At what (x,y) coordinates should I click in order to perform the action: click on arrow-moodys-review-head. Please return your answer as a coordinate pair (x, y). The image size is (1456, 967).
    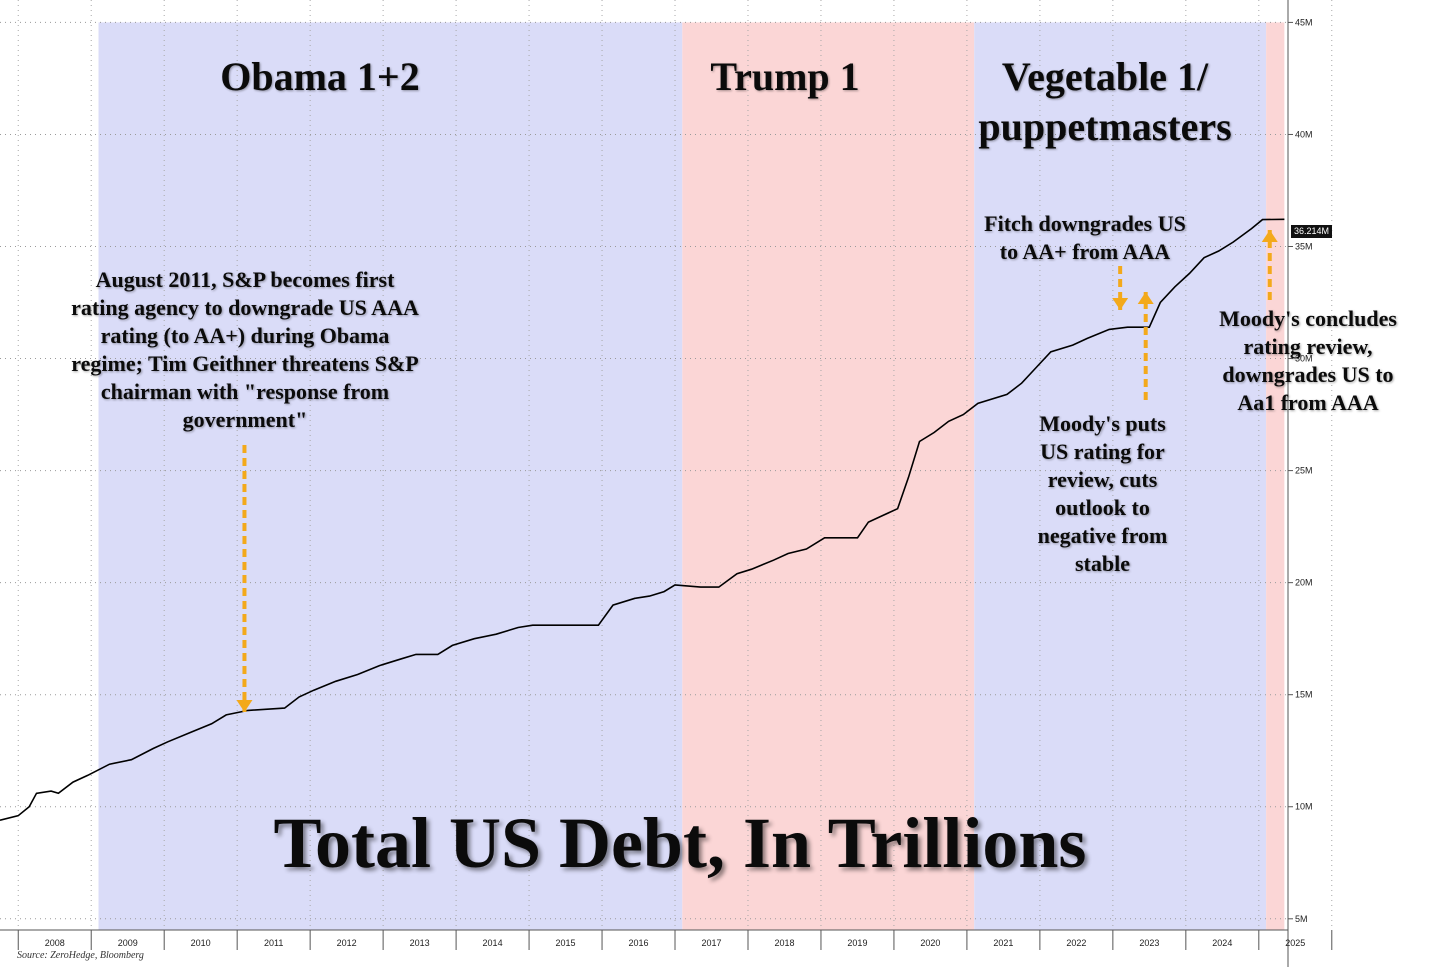
    Looking at the image, I should click on (1145, 298).